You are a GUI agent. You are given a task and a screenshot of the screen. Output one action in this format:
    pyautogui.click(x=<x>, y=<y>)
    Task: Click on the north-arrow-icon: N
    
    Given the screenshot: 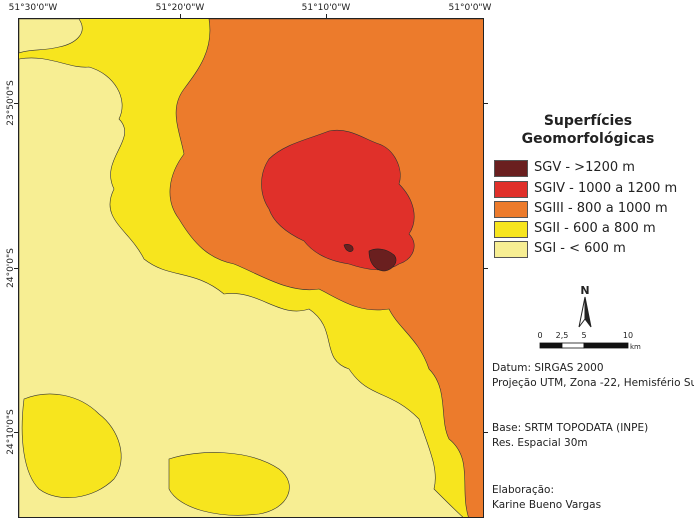 What is the action you would take?
    pyautogui.click(x=585, y=306)
    